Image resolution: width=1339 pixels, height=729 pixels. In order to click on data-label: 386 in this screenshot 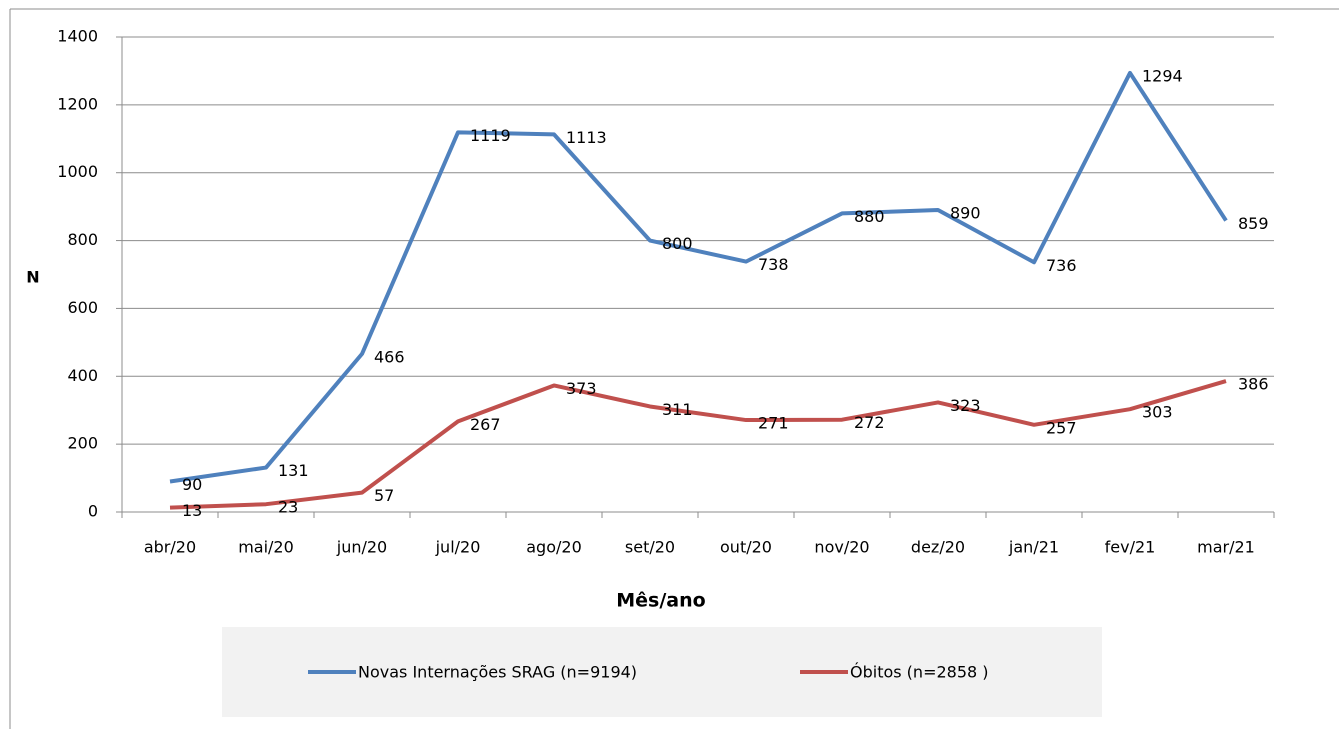, I will do `click(1253, 384)`.